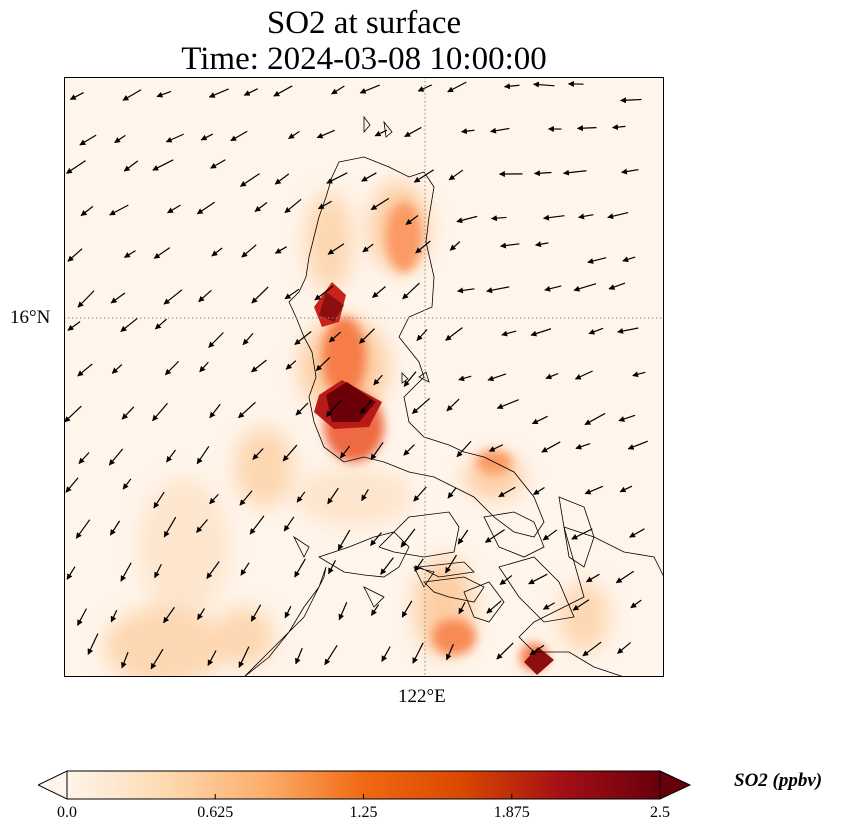  Describe the element at coordinates (215, 812) in the screenshot. I see `colorbar-tick-label: 0.625` at that location.